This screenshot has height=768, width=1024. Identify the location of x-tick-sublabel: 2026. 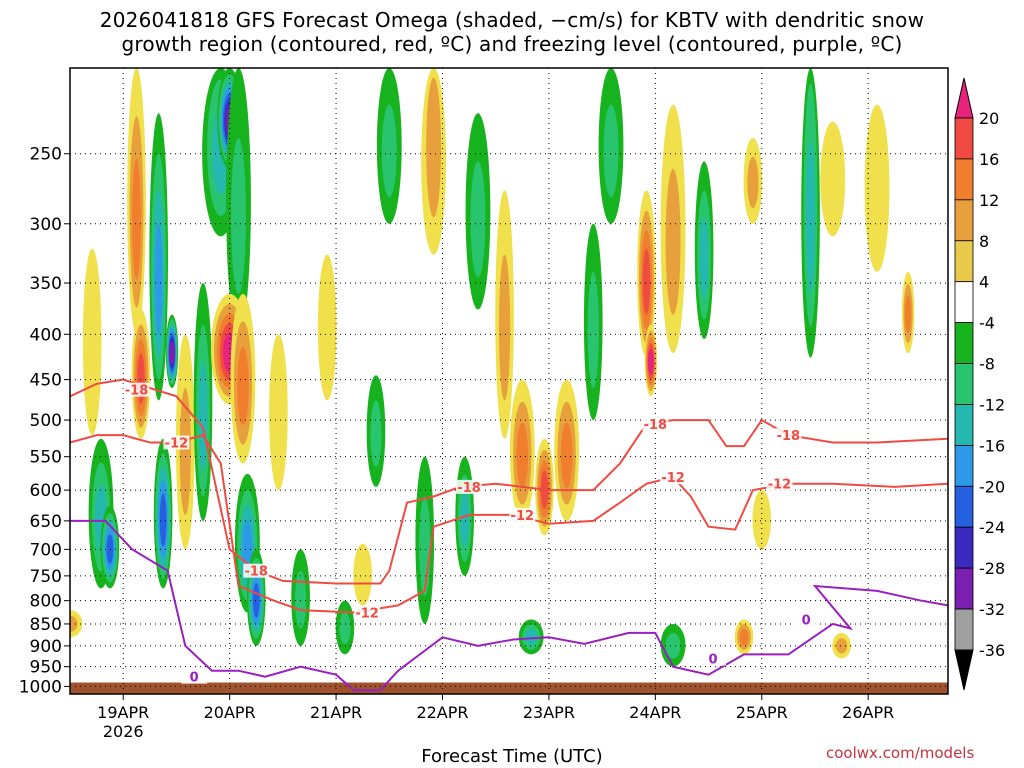
(123, 731).